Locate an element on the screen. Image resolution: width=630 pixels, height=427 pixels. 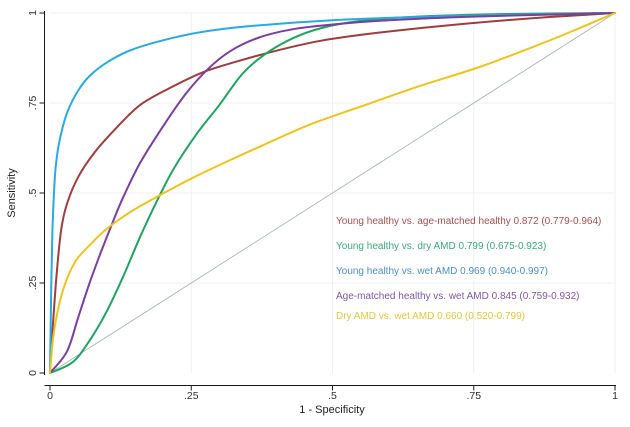
x-axis-title: 1 - Specificity is located at coordinates (332, 410).